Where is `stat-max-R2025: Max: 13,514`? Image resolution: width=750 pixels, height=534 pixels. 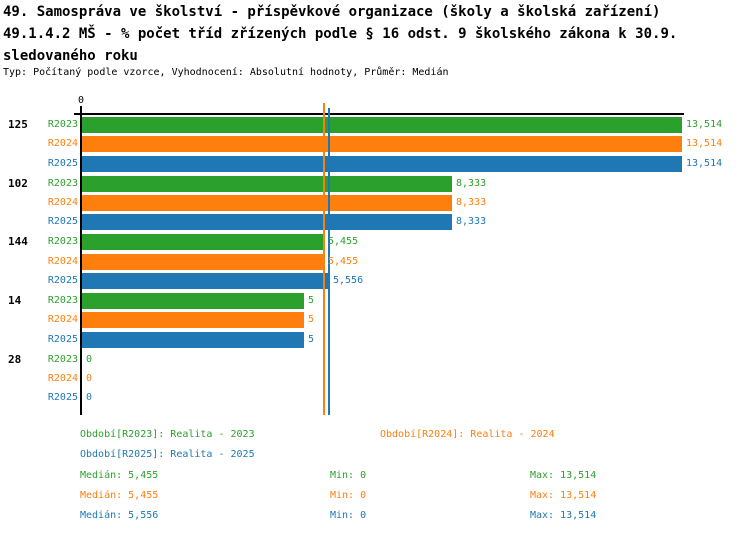 stat-max-R2025: Max: 13,514 is located at coordinates (563, 515).